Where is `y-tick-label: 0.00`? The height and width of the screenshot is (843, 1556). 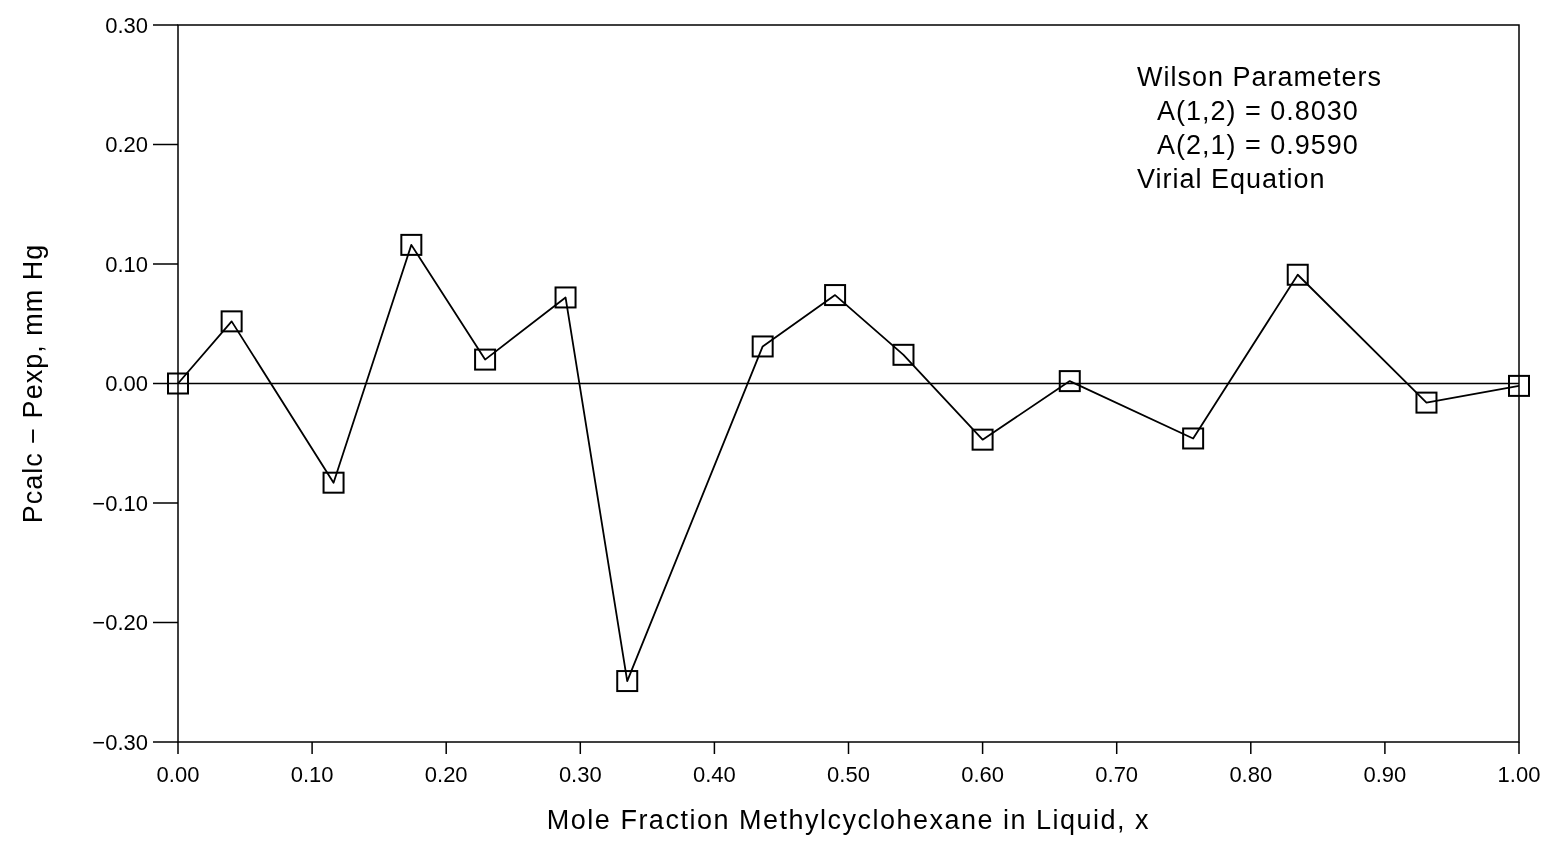 y-tick-label: 0.00 is located at coordinates (126, 384).